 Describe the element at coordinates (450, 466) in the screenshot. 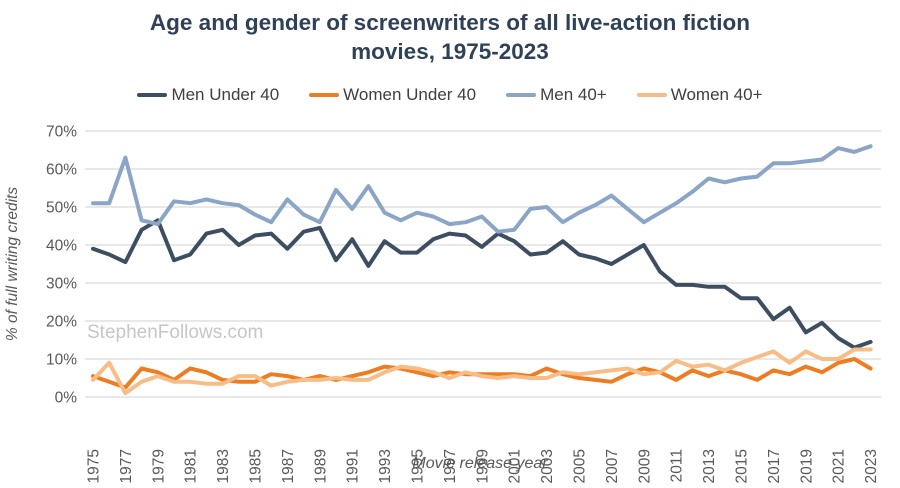

I see `x-tick-label: 1997` at that location.